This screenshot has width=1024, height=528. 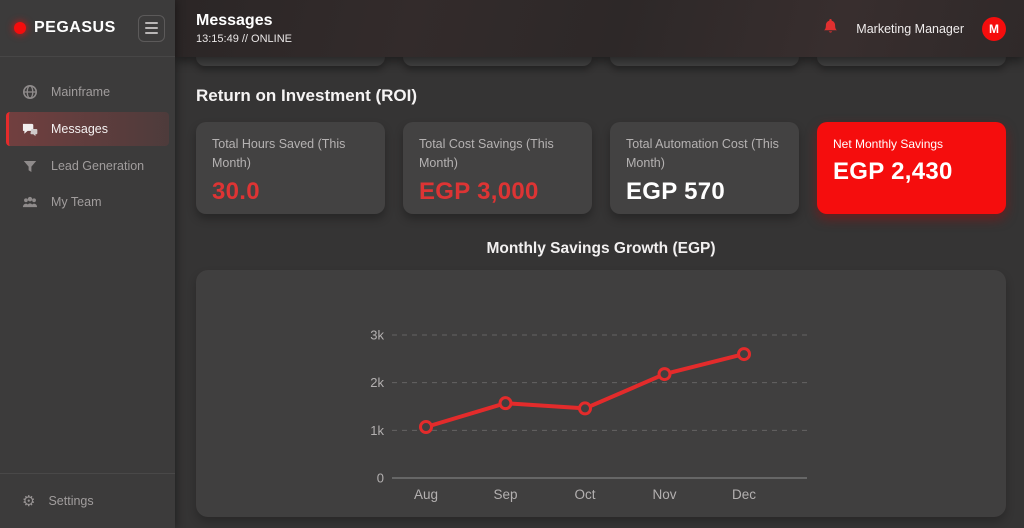 What do you see at coordinates (244, 39) in the screenshot?
I see `status-line: 13:15:49 // ONLINE` at bounding box center [244, 39].